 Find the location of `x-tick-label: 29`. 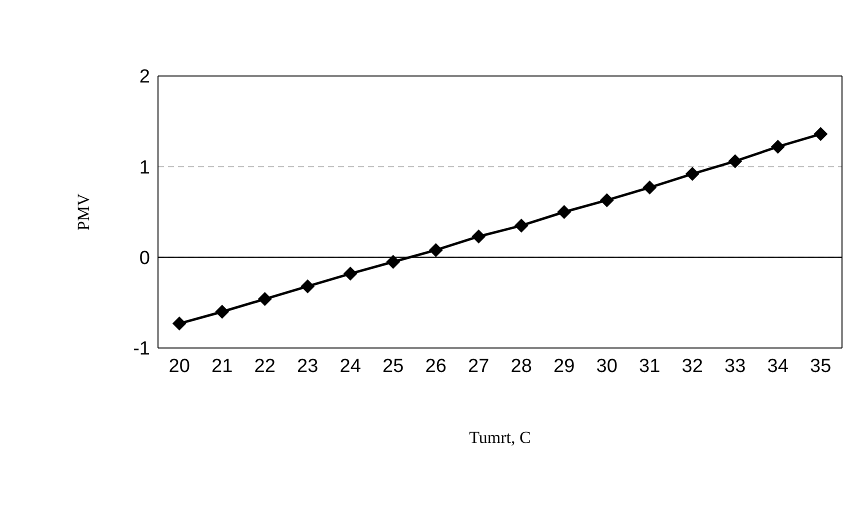

x-tick-label: 29 is located at coordinates (564, 366).